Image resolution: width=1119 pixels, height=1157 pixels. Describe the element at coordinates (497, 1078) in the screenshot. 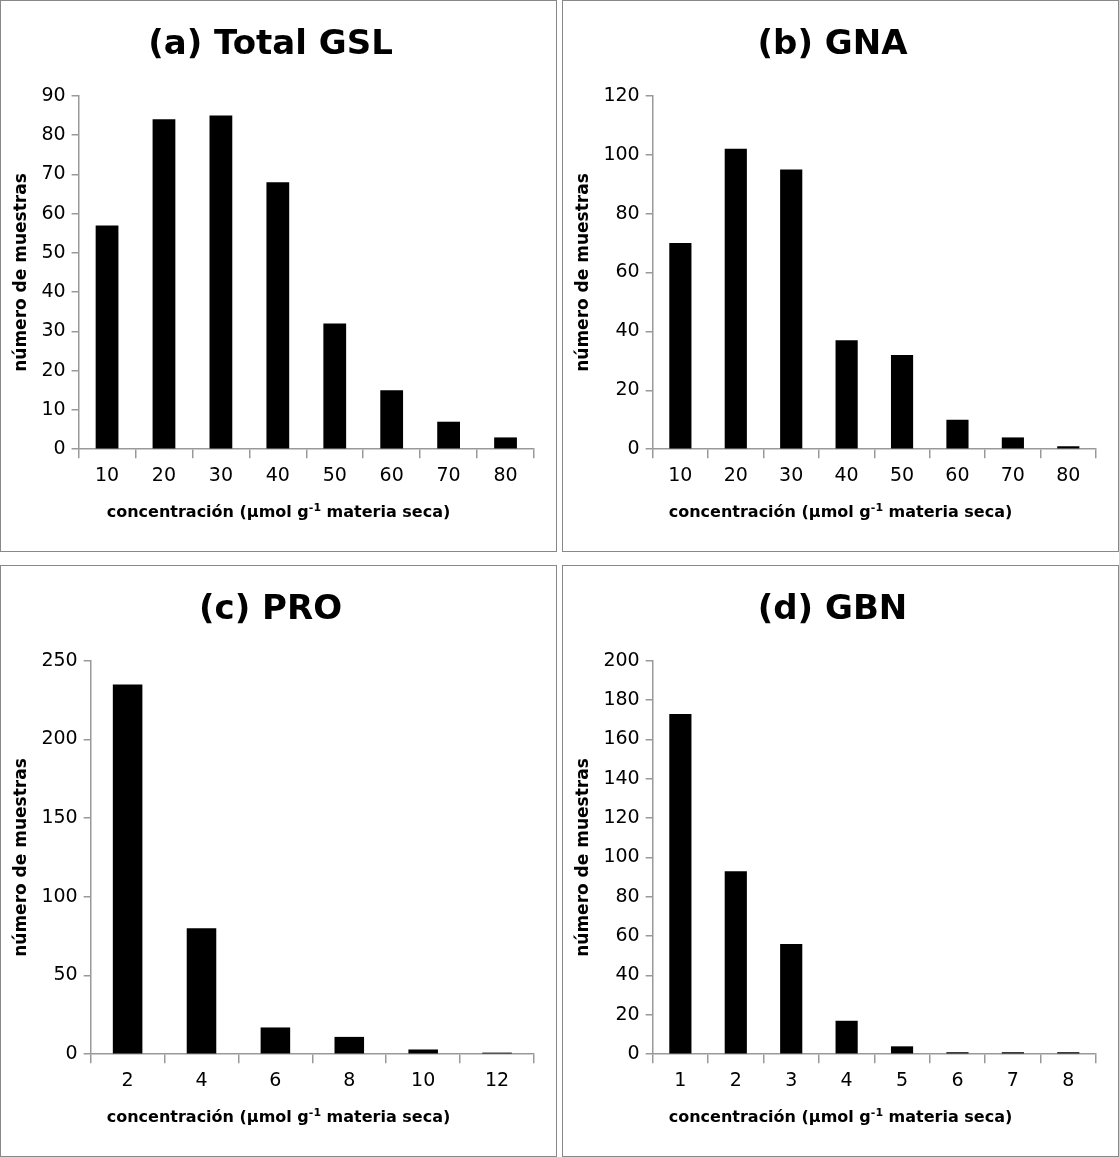

I see `x-tick-label: 12` at that location.